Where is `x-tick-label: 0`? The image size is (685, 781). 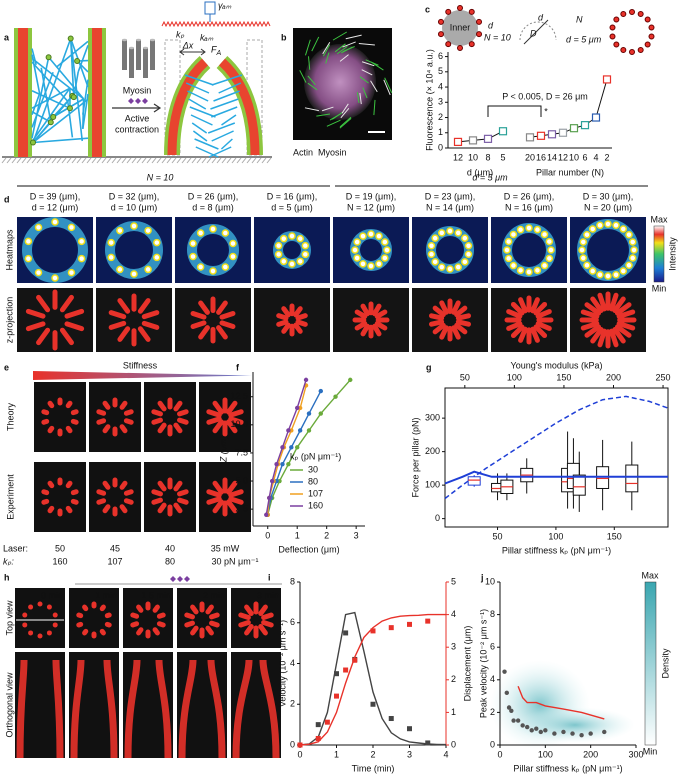 x-tick-label: 0 is located at coordinates (499, 754).